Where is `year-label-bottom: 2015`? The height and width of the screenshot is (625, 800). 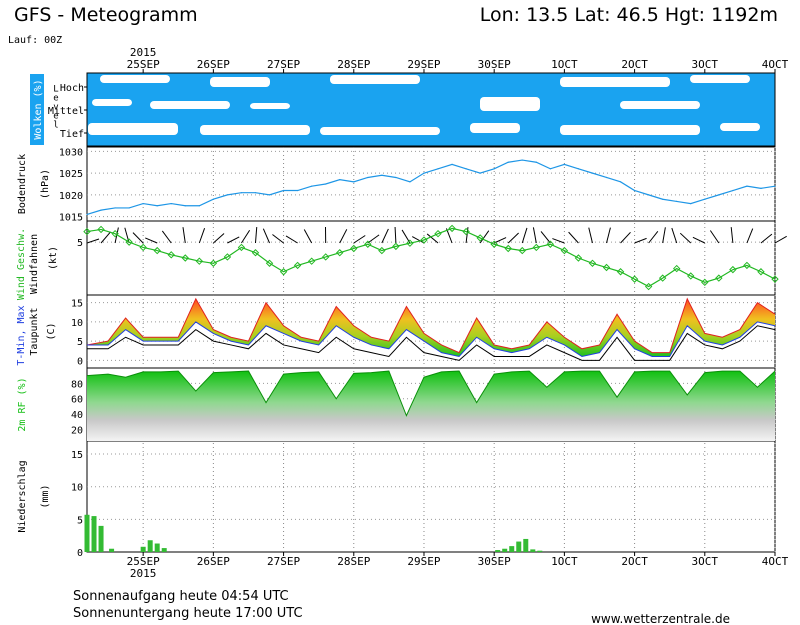
year-label-bottom: 2015 is located at coordinates (143, 573).